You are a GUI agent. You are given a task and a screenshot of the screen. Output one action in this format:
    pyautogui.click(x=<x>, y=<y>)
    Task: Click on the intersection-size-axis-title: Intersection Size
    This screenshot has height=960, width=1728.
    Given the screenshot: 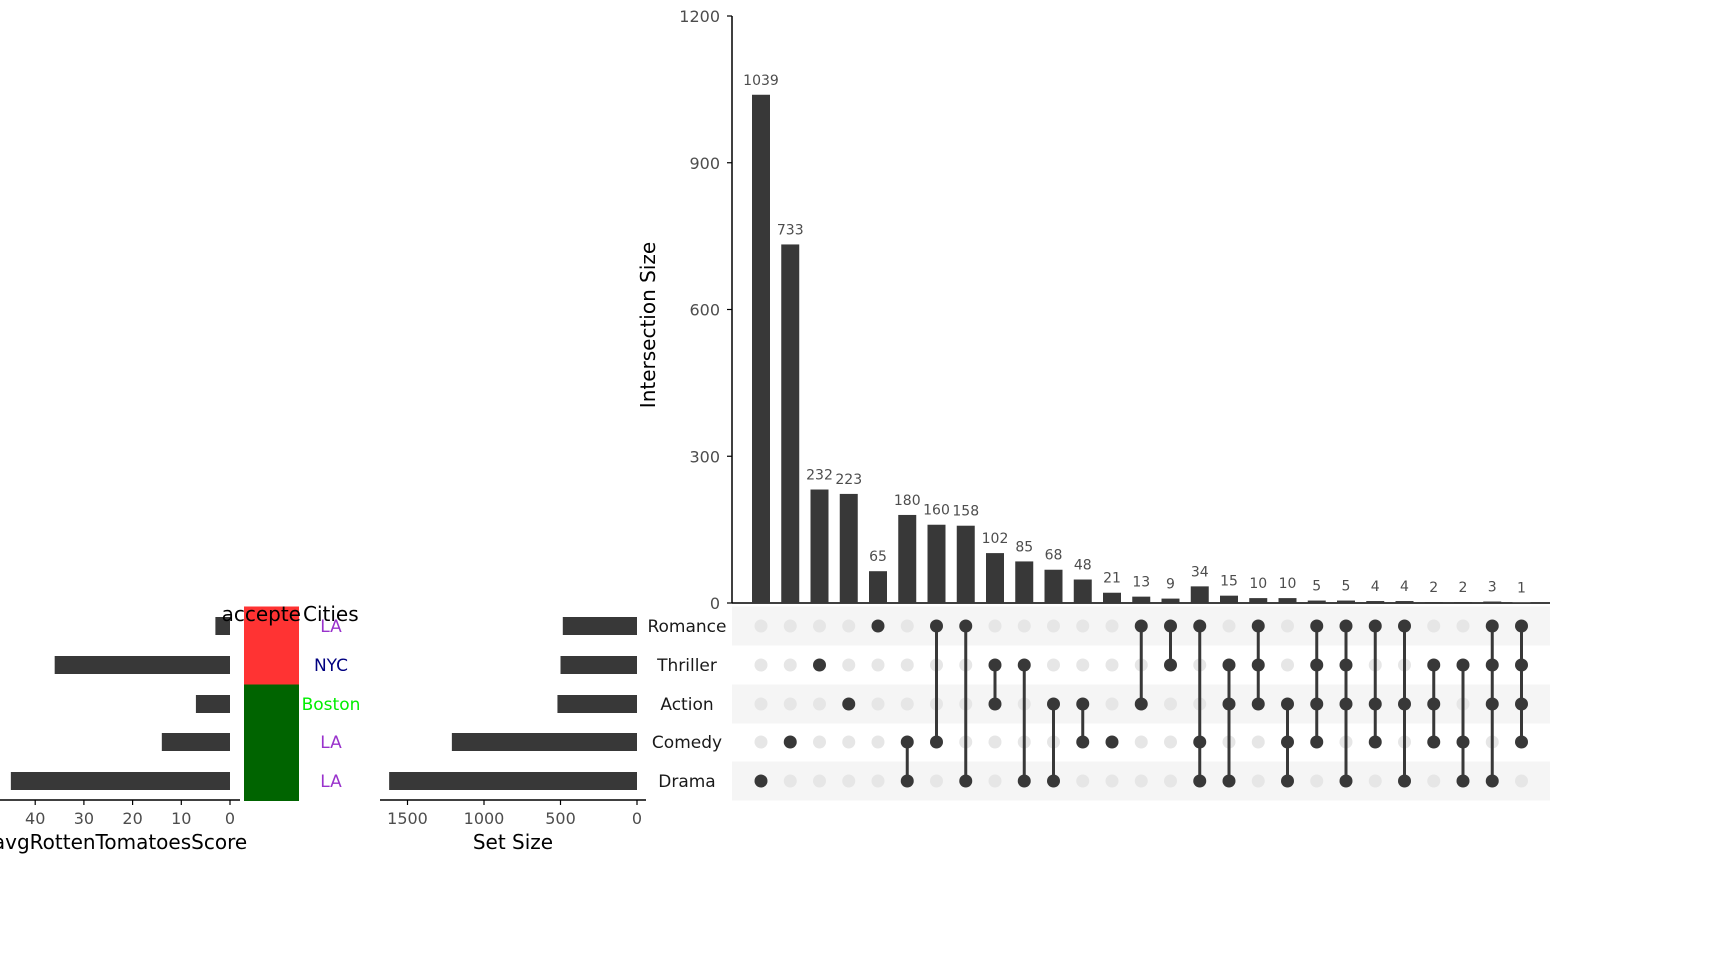 What is the action you would take?
    pyautogui.click(x=648, y=325)
    